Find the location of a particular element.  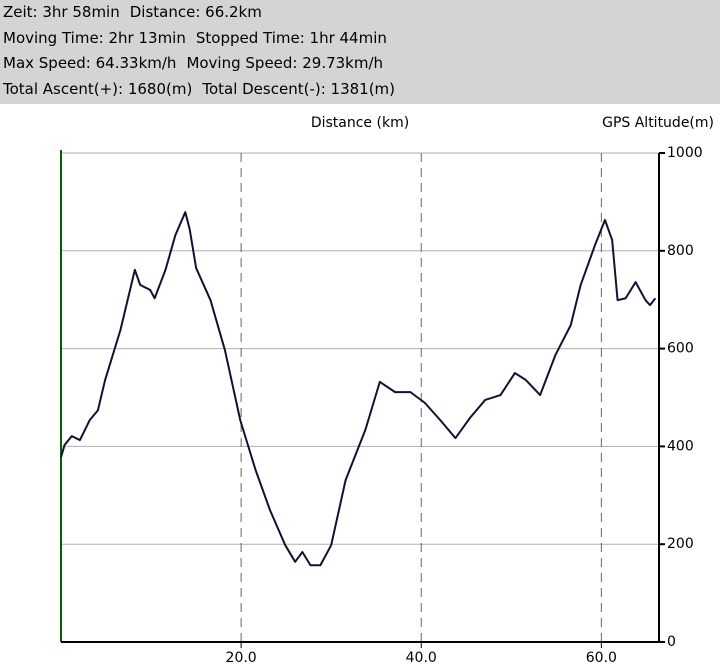

y-tick-label: 0 is located at coordinates (671, 642).